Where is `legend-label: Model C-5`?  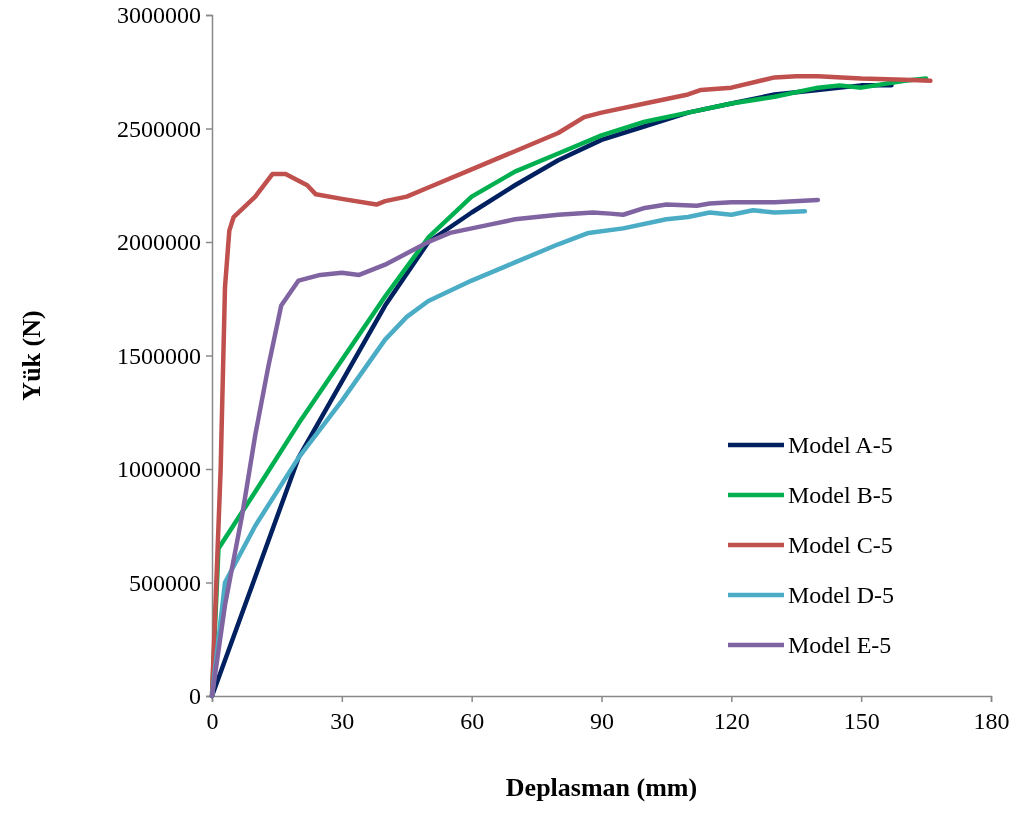
legend-label: Model C-5 is located at coordinates (840, 545).